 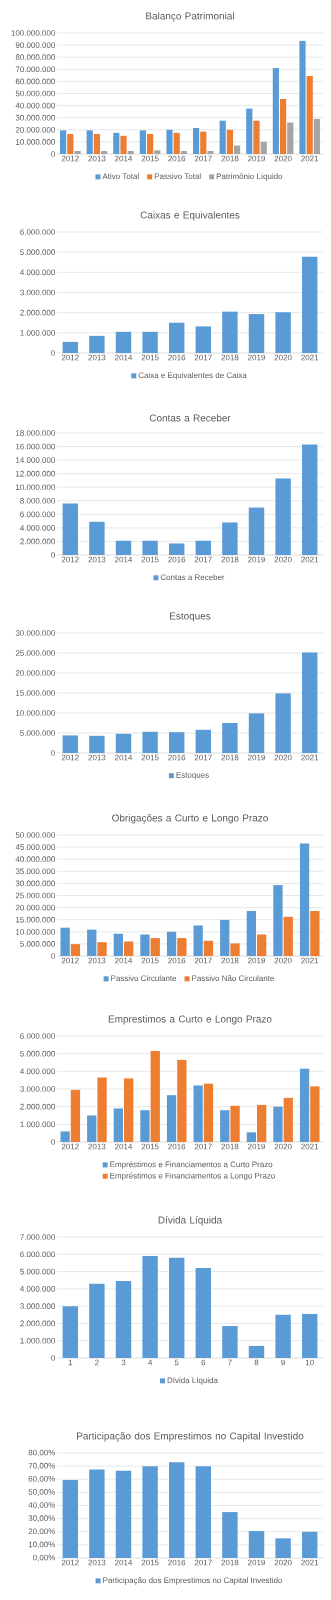 I want to click on chart-title: Participação dos Emprestimos no Capital Investido, so click(x=190, y=1437).